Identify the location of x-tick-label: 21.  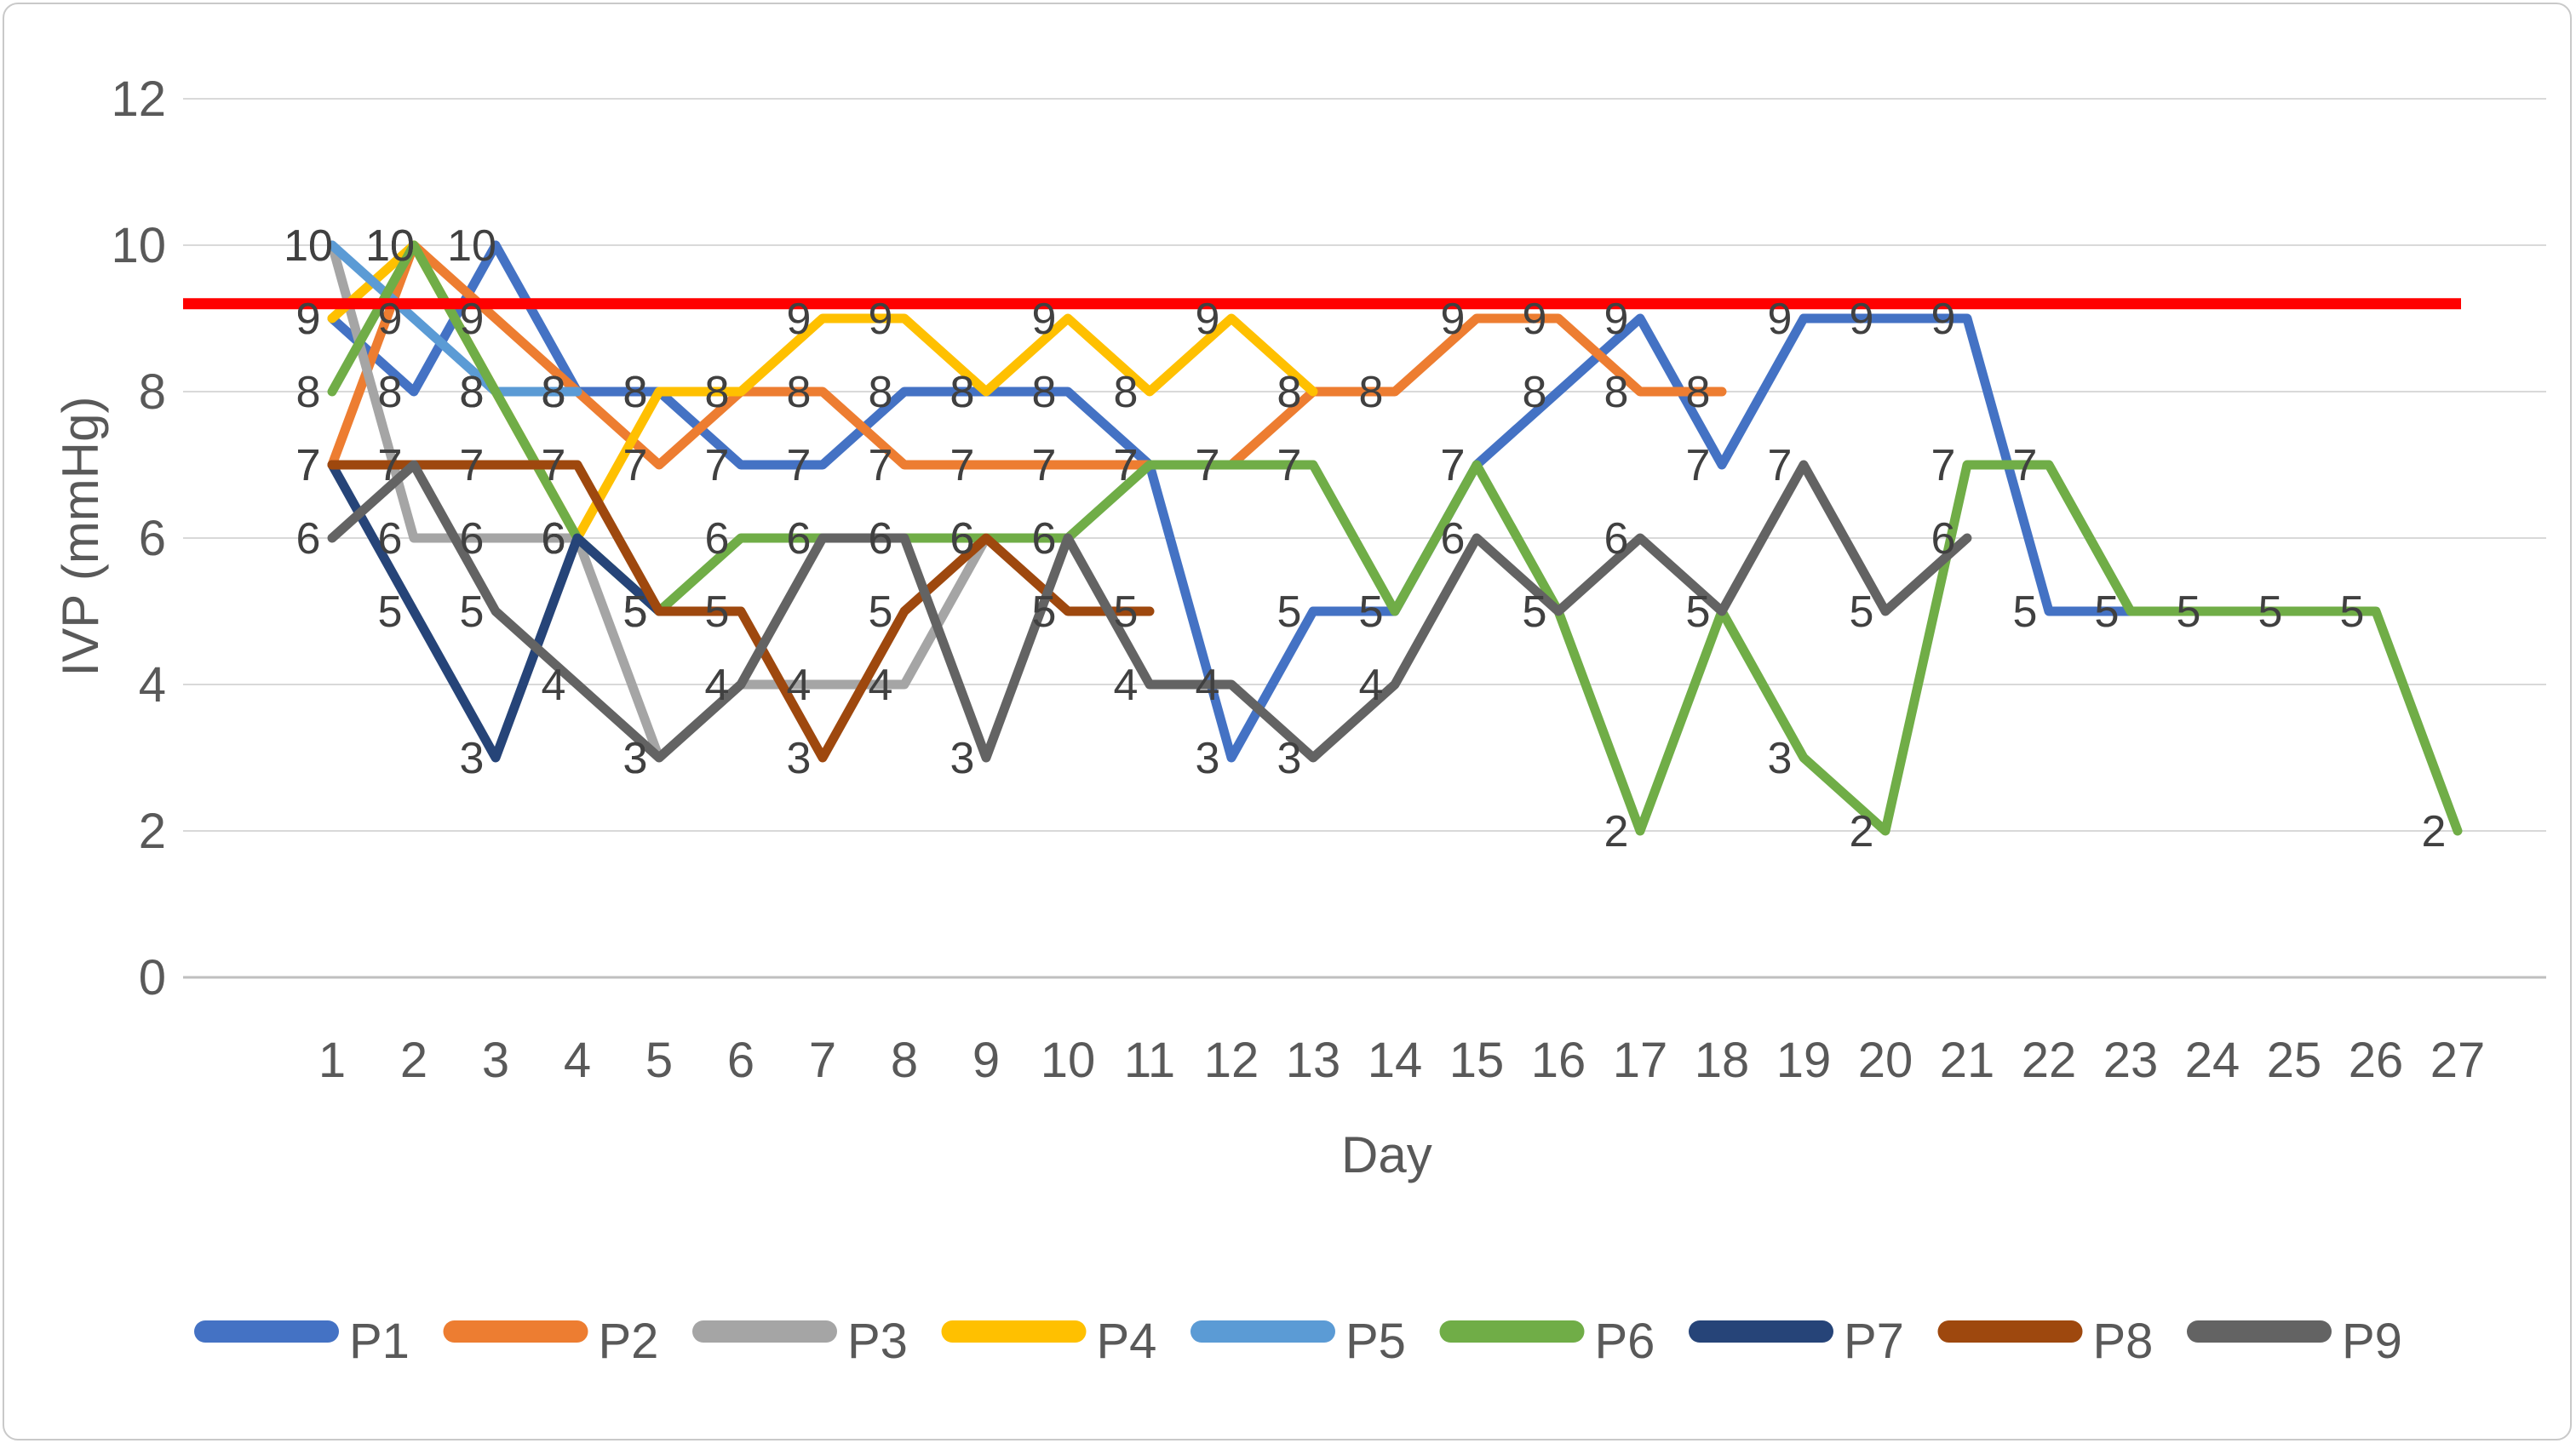
(1967, 1060).